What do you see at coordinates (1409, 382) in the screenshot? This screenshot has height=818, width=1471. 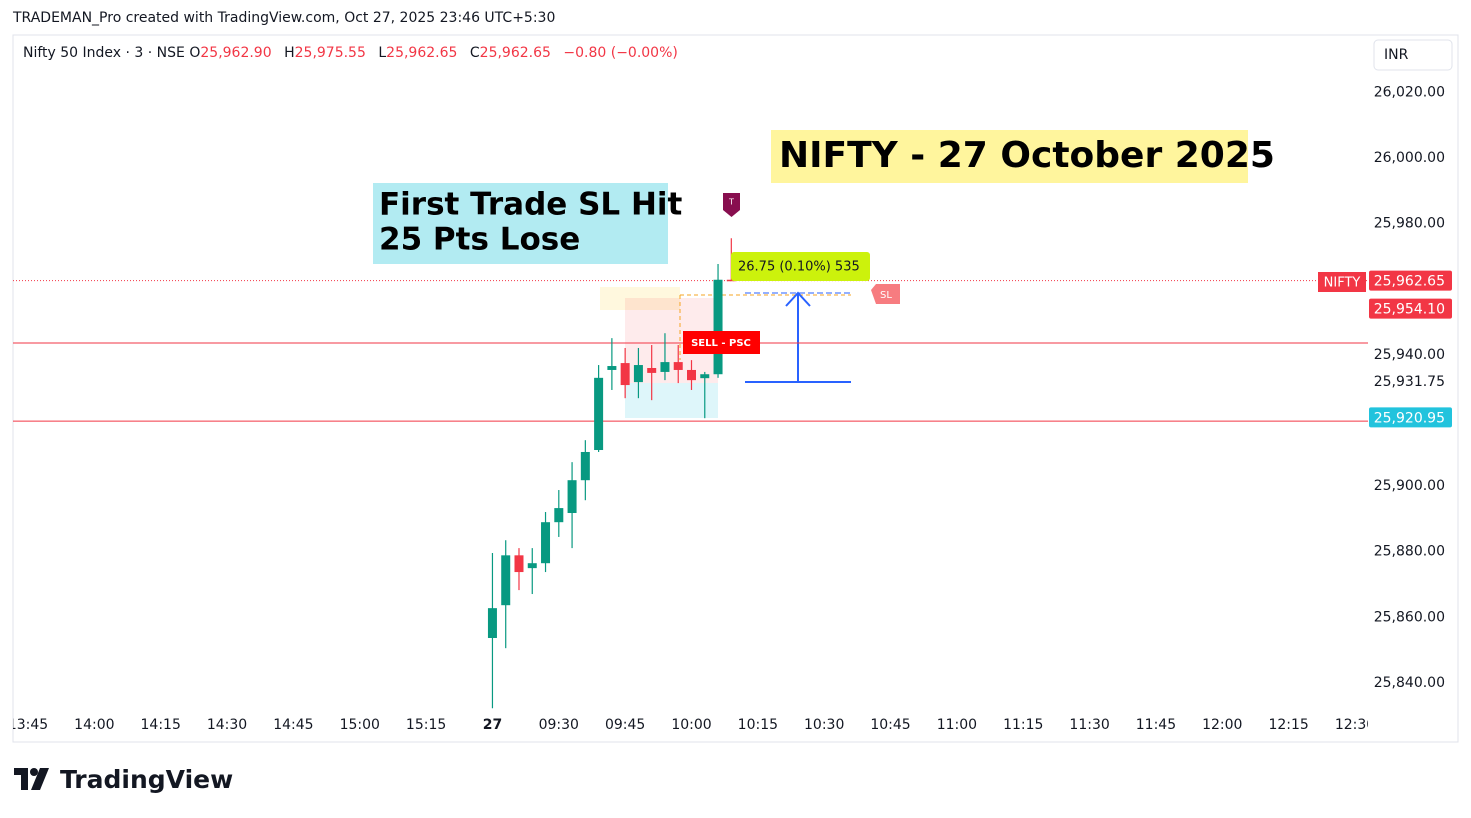 I see `price-text: 25,931.75` at bounding box center [1409, 382].